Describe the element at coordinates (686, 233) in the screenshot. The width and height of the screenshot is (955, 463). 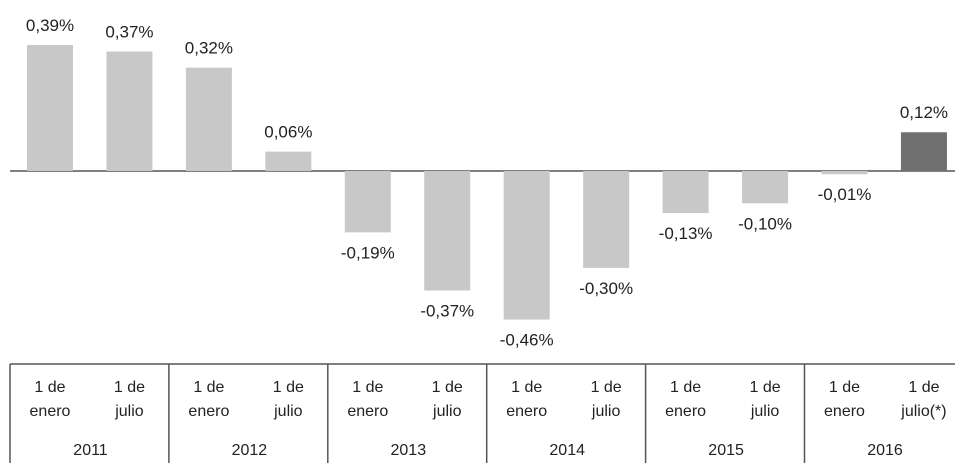
I see `value-label: -0,13%` at that location.